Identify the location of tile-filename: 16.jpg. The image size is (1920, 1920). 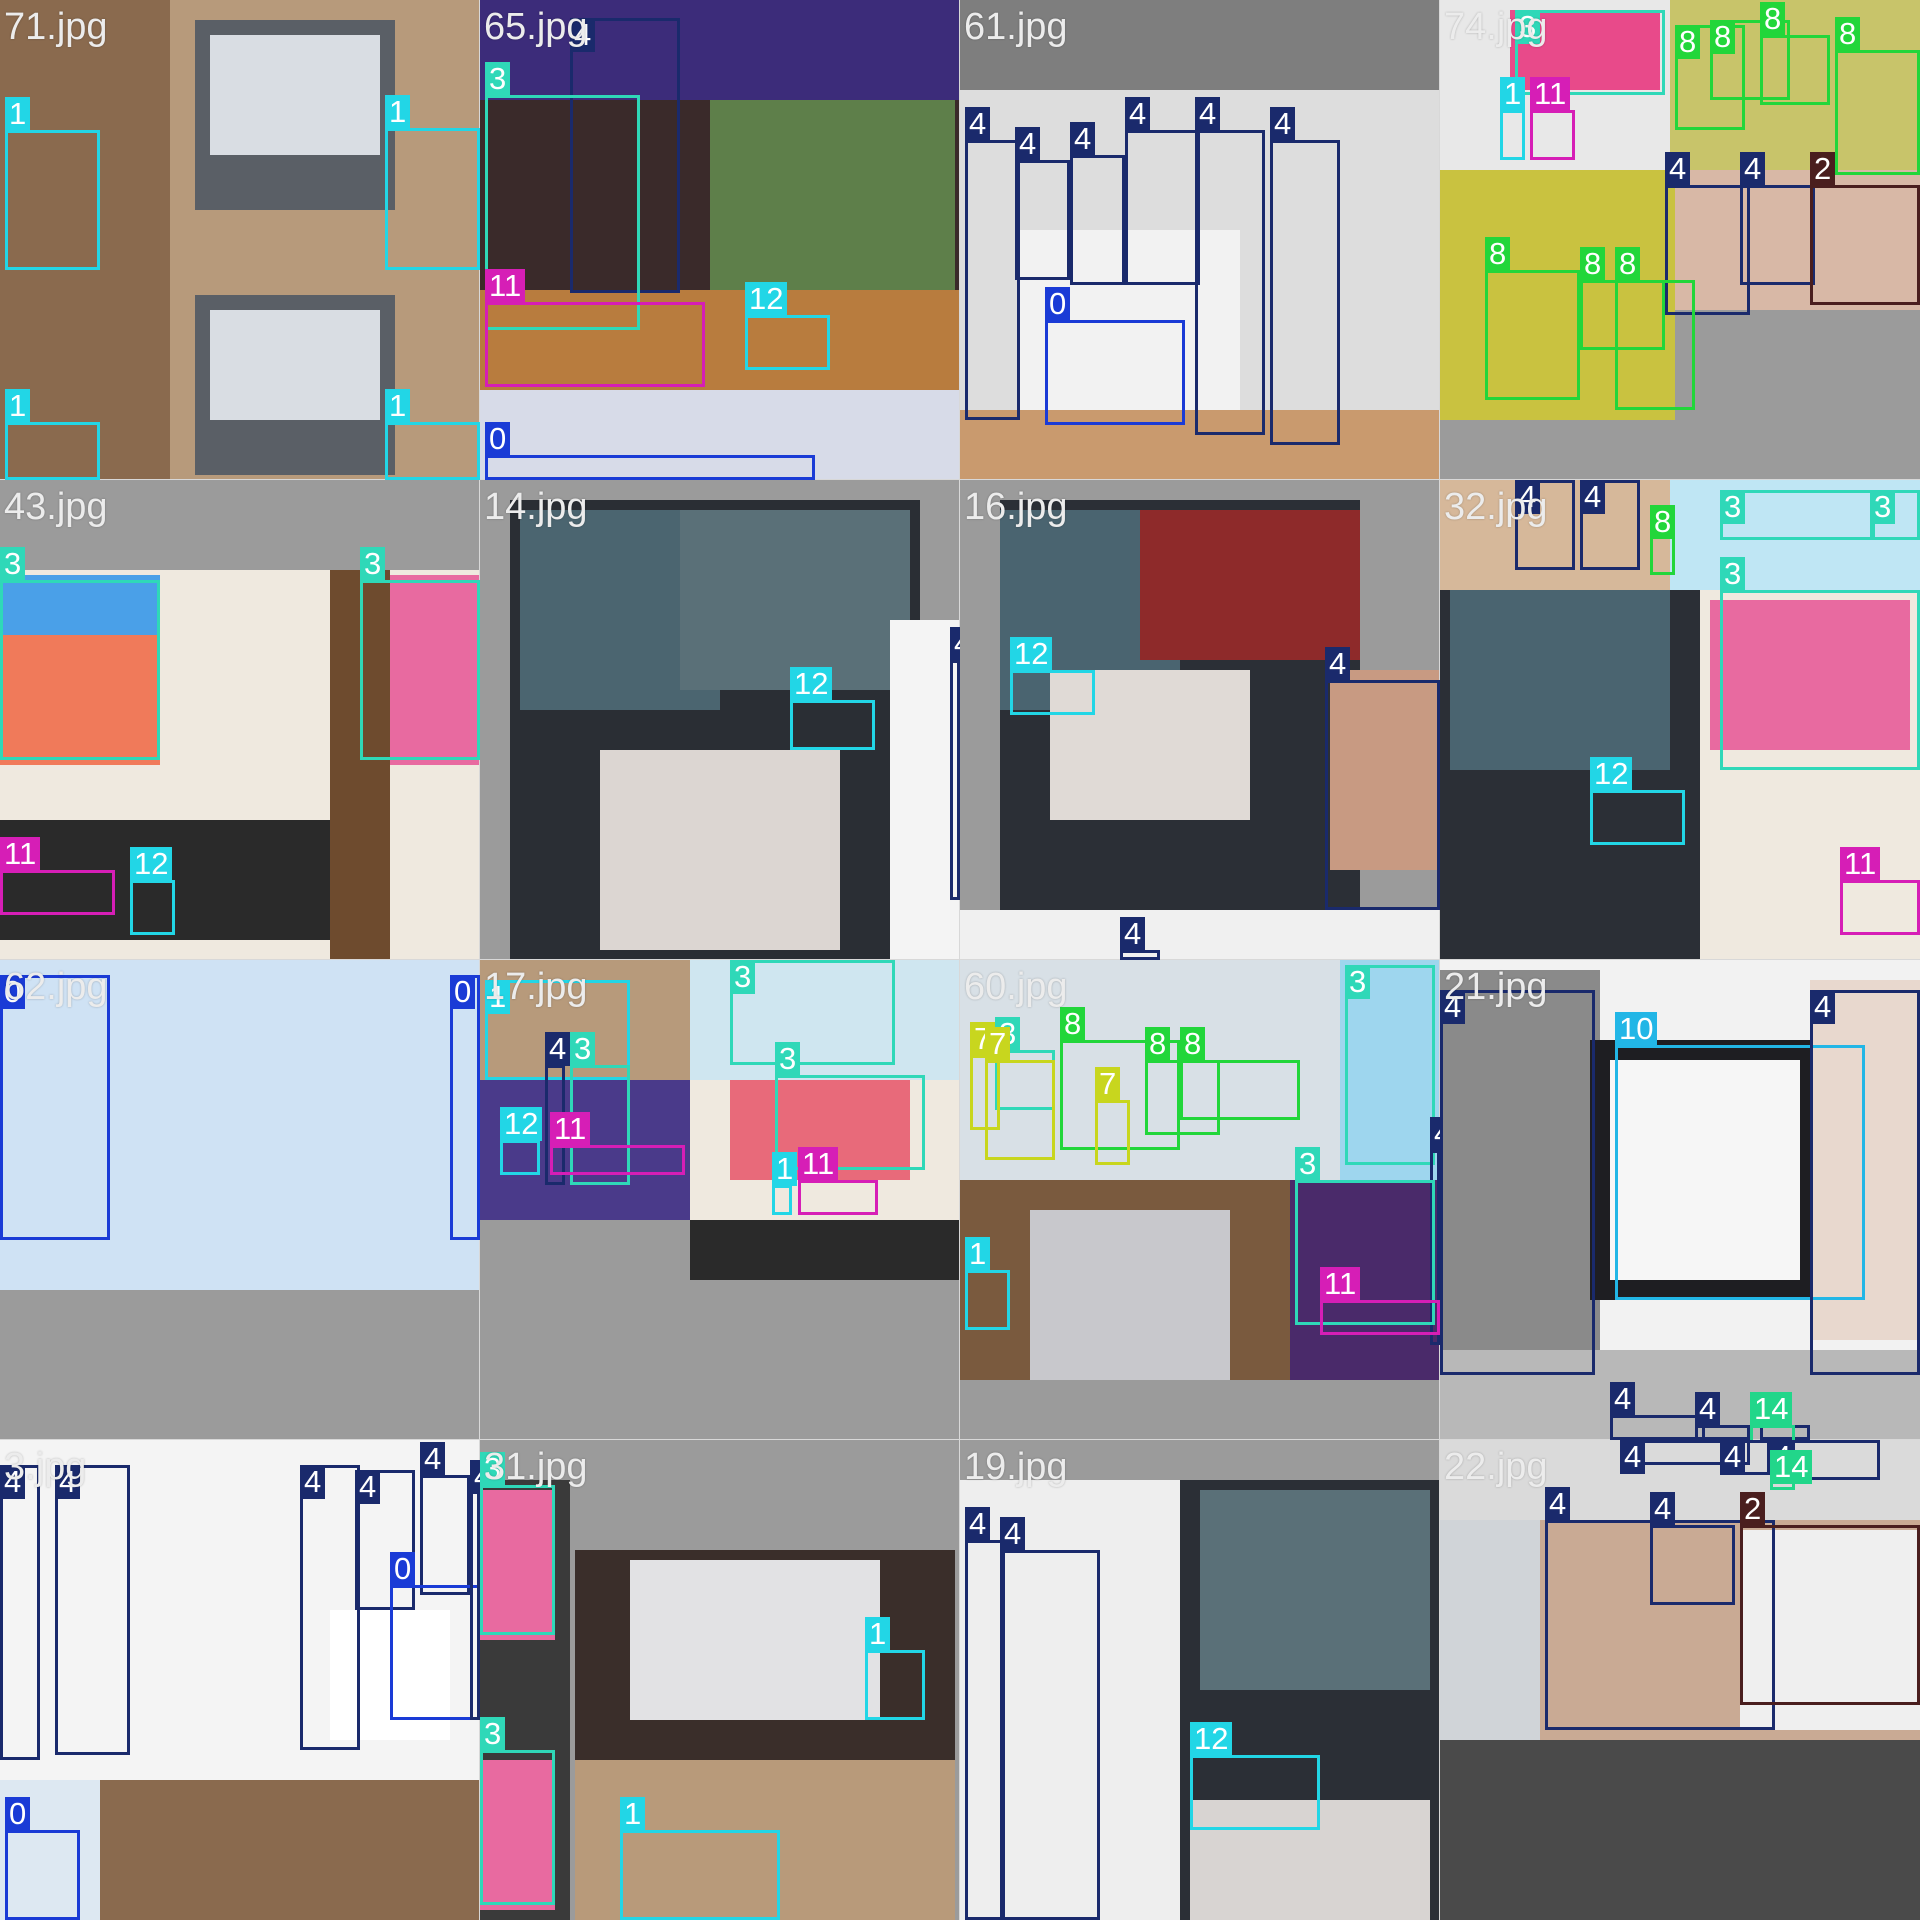
(1016, 507).